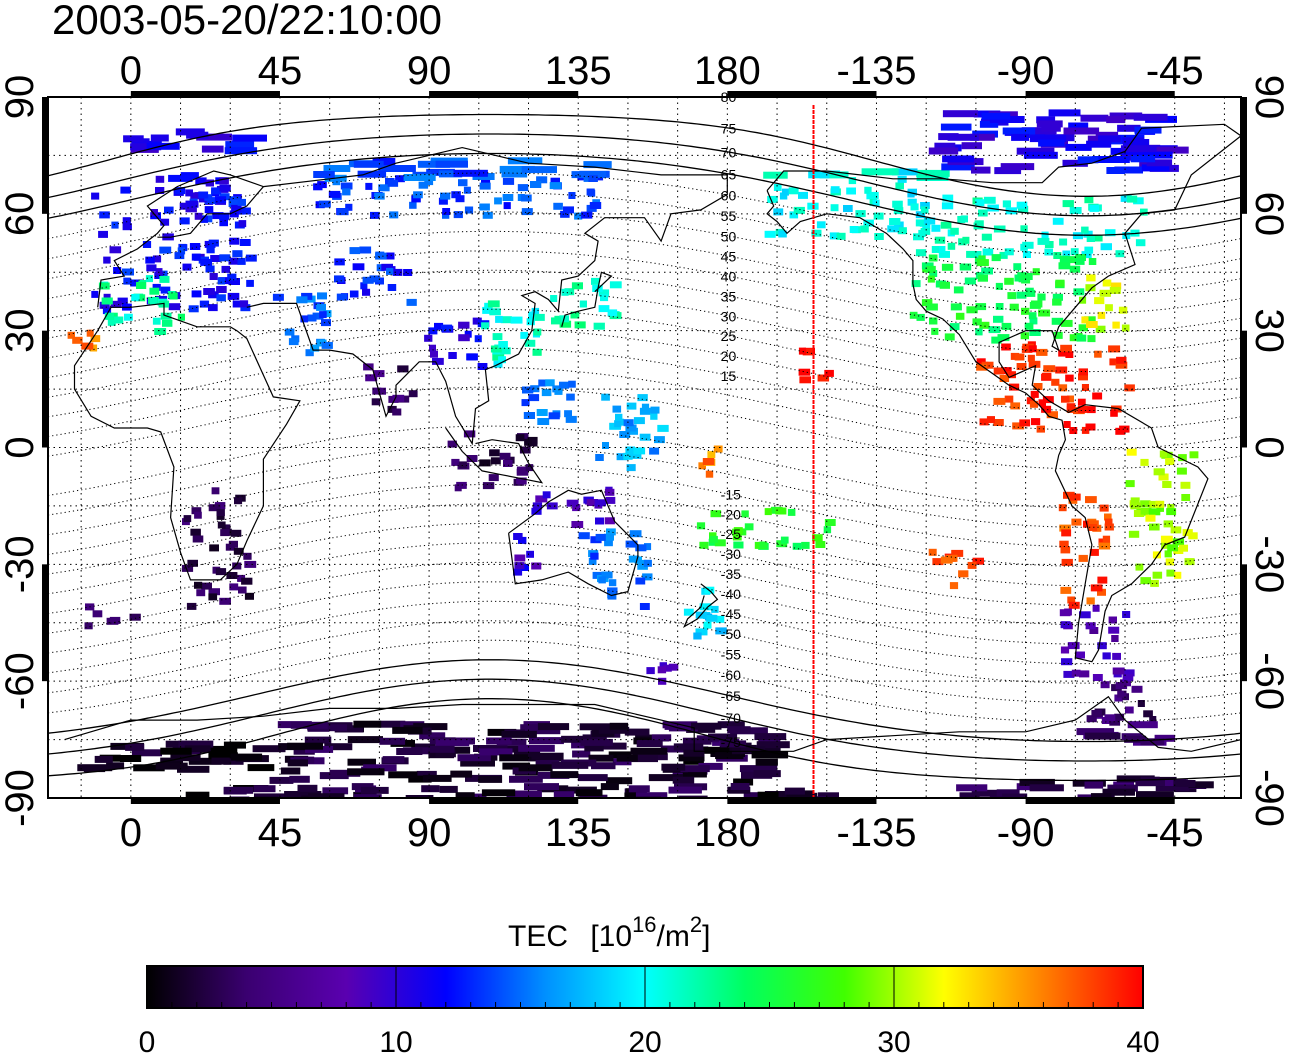 The image size is (1292, 1057). I want to click on frame-bar-left, so click(45, 623).